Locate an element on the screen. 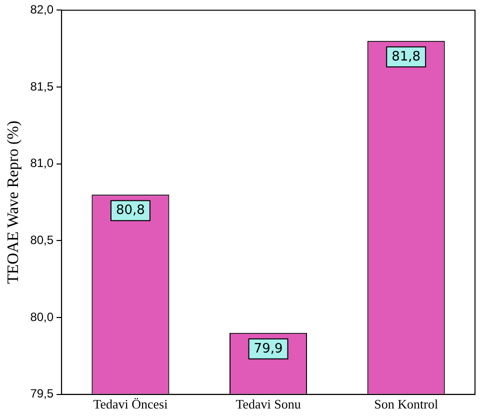 The width and height of the screenshot is (487, 416). y-tick-label: 81,0 is located at coordinates (42, 163).